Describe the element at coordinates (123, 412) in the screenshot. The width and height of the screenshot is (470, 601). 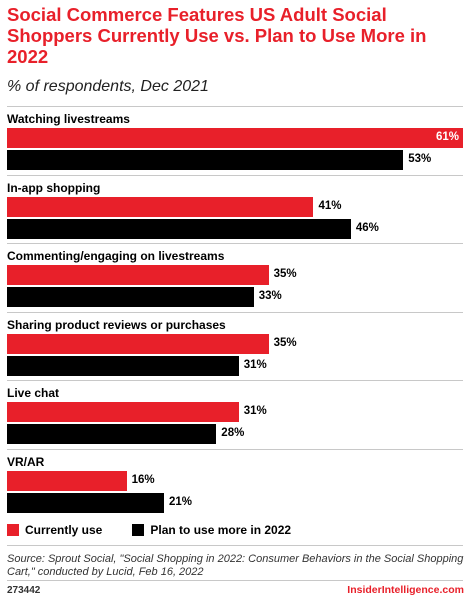
I see `bar-currently-use-live-chat` at that location.